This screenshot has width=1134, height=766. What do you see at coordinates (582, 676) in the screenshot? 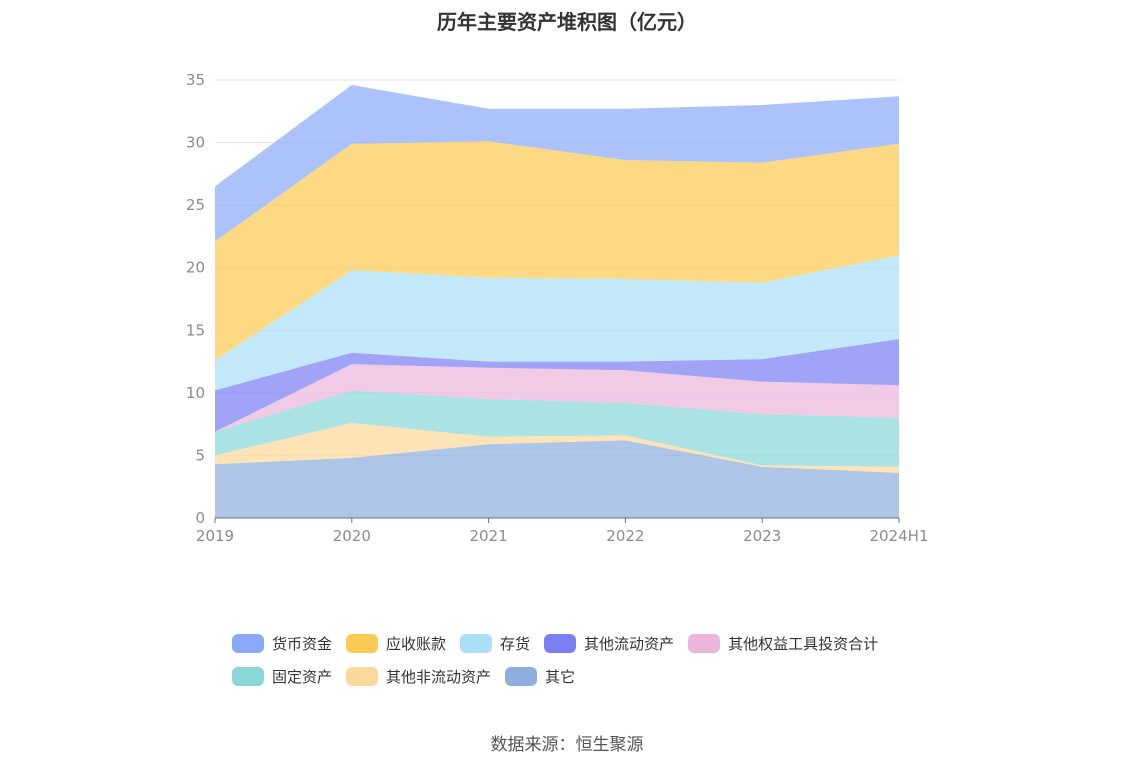
I see `legend-row: 固定资产 其他非流动资产 其它` at bounding box center [582, 676].